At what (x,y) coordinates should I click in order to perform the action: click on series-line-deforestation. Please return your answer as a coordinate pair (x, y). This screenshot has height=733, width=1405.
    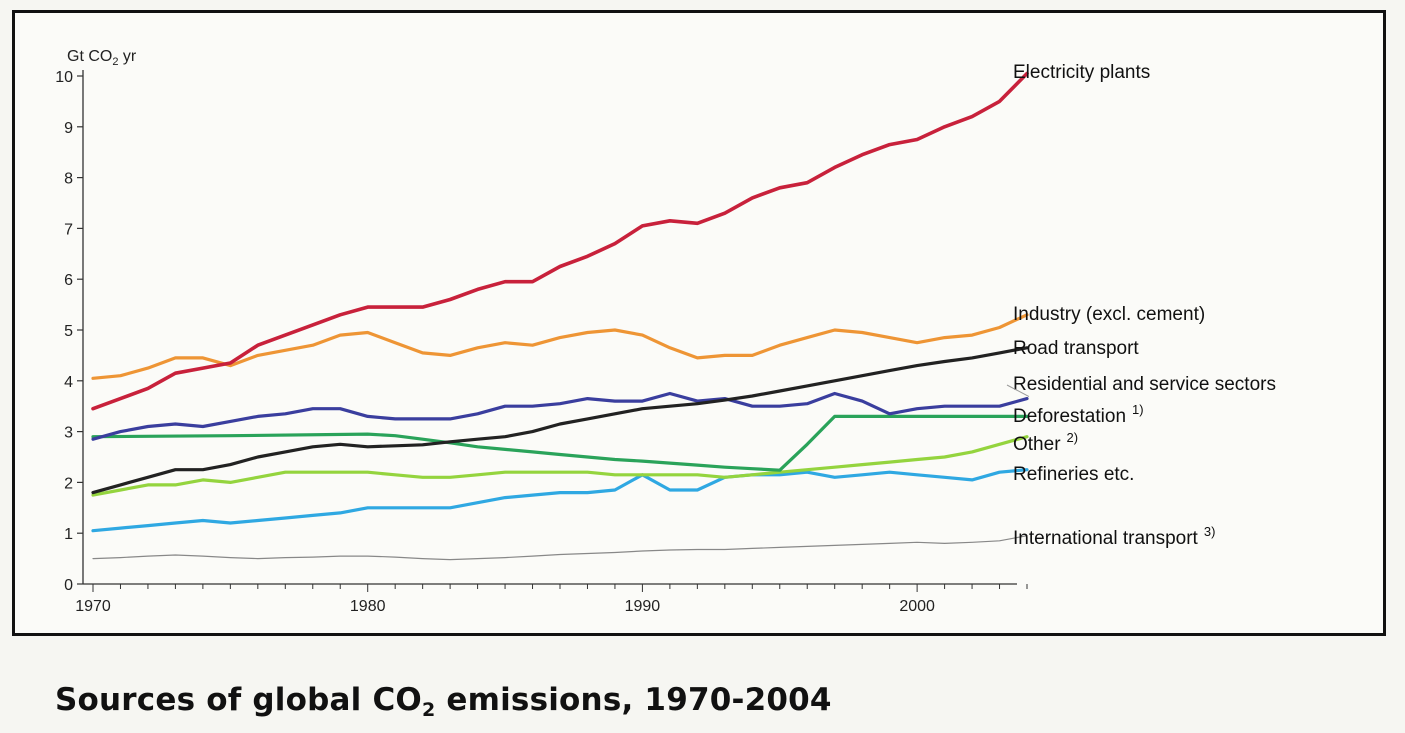
    Looking at the image, I should click on (560, 443).